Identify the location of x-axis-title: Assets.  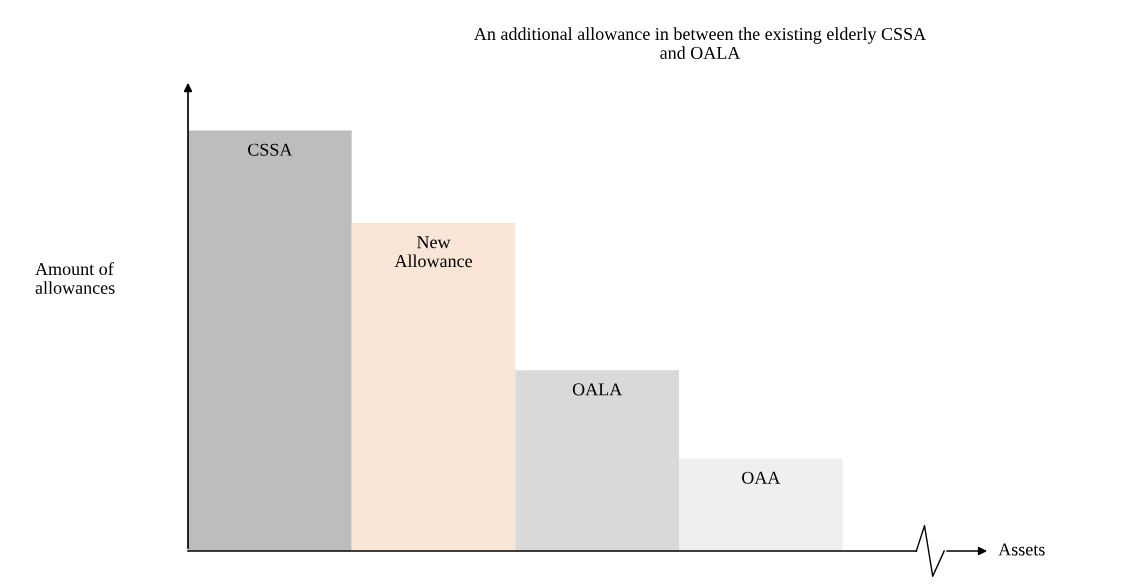
(1021, 549).